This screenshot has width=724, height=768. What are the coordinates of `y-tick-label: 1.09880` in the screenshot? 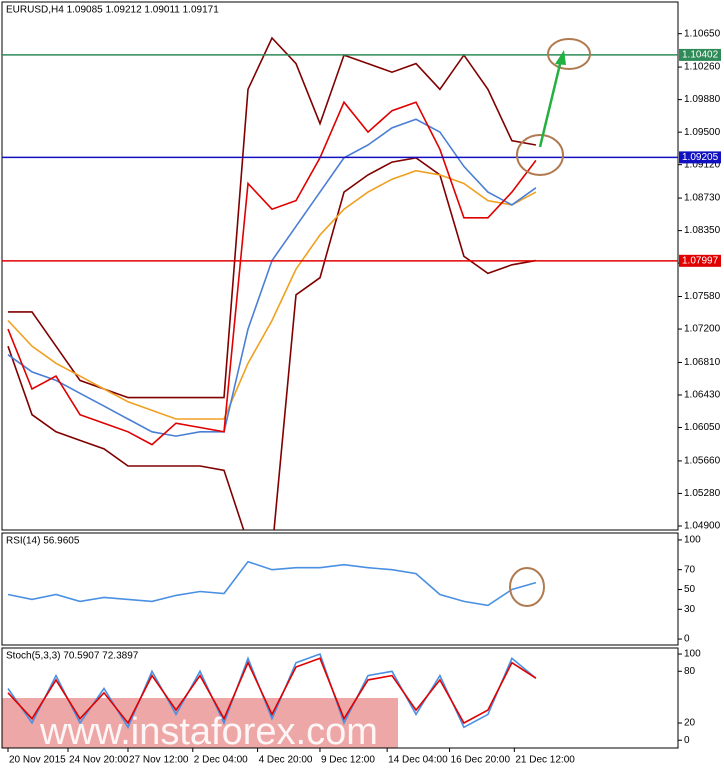 It's located at (702, 99).